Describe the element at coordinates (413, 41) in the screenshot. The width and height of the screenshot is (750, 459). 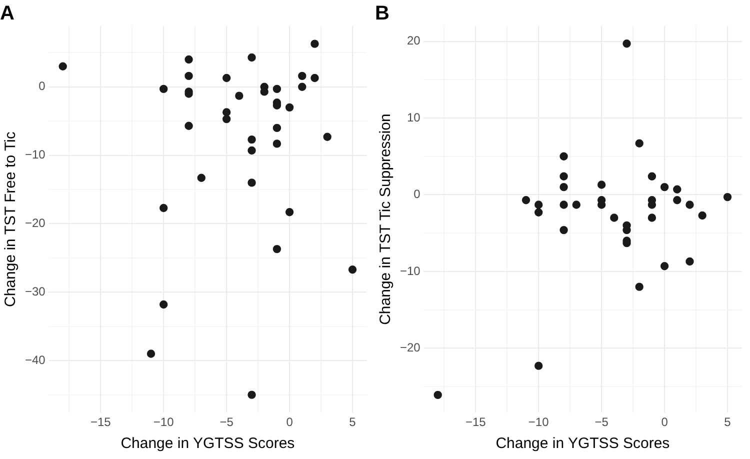
I see `y-tick-label: 20` at that location.